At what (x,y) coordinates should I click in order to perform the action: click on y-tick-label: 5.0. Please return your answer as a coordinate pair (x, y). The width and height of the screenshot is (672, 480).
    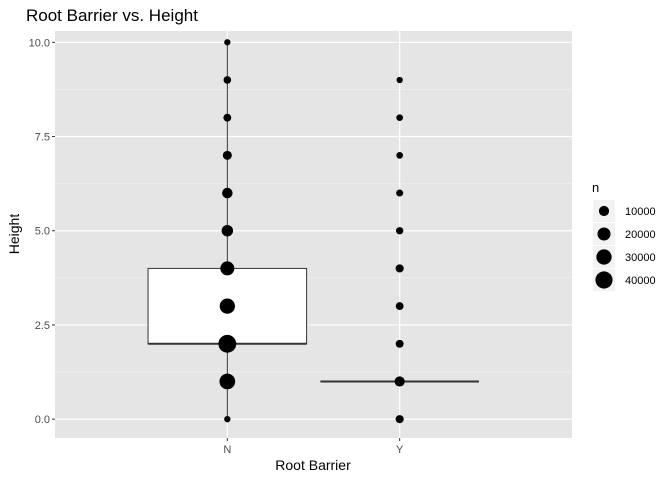
    Looking at the image, I should click on (42, 232).